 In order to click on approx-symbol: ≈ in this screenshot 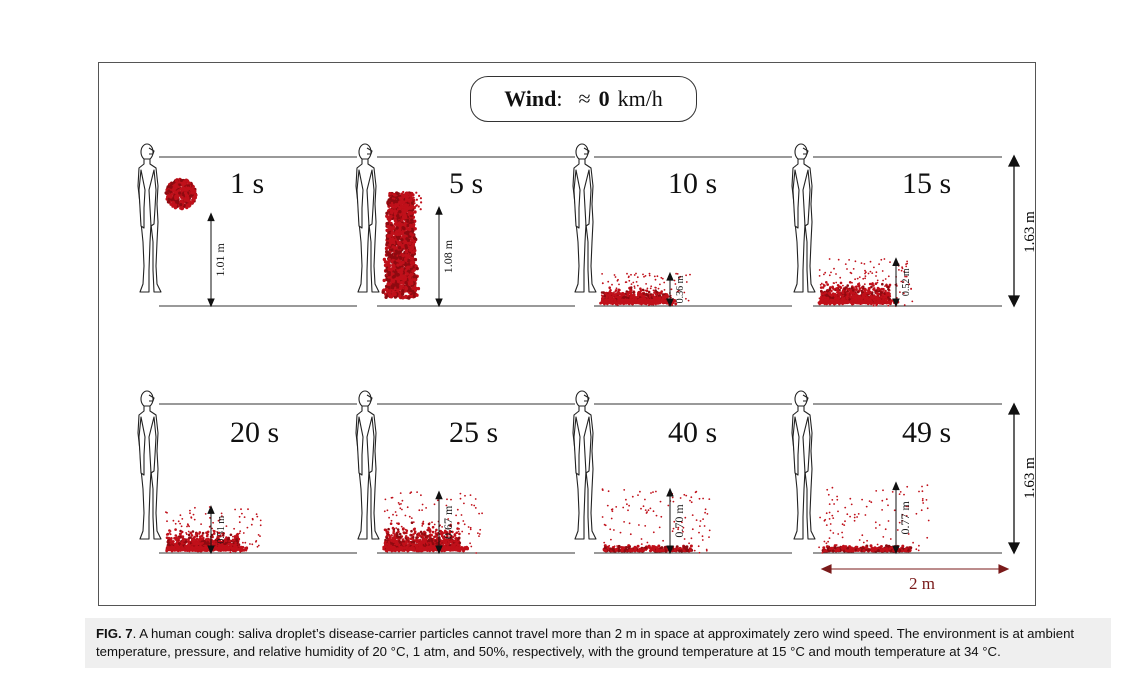, I will do `click(584, 98)`.